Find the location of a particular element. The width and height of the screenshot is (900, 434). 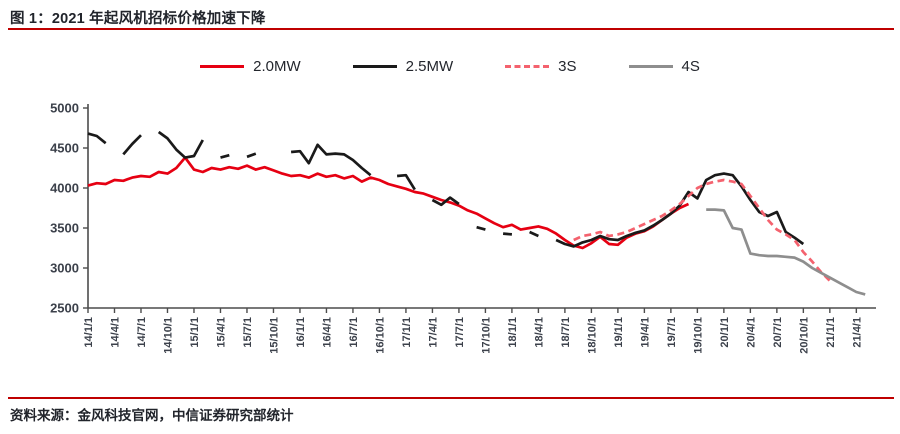

legend-line-swatch-black is located at coordinates (374, 66).